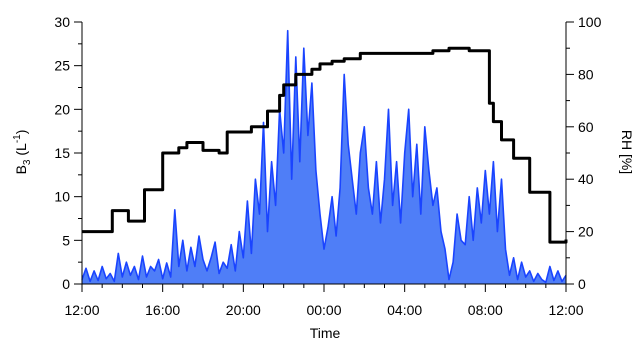  What do you see at coordinates (582, 284) in the screenshot?
I see `right-tick-label: 0` at bounding box center [582, 284].